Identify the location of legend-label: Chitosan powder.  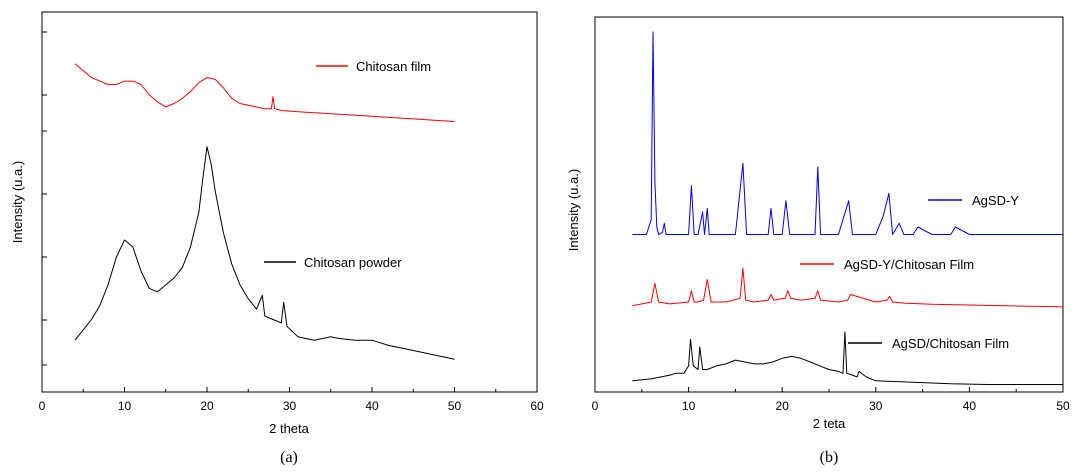
(353, 262).